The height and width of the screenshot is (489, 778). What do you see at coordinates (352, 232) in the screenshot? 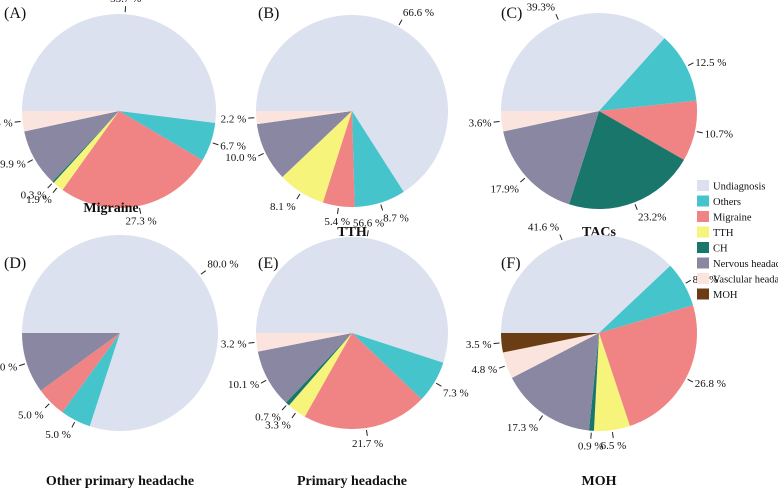
I see `chart-title: TTH` at bounding box center [352, 232].